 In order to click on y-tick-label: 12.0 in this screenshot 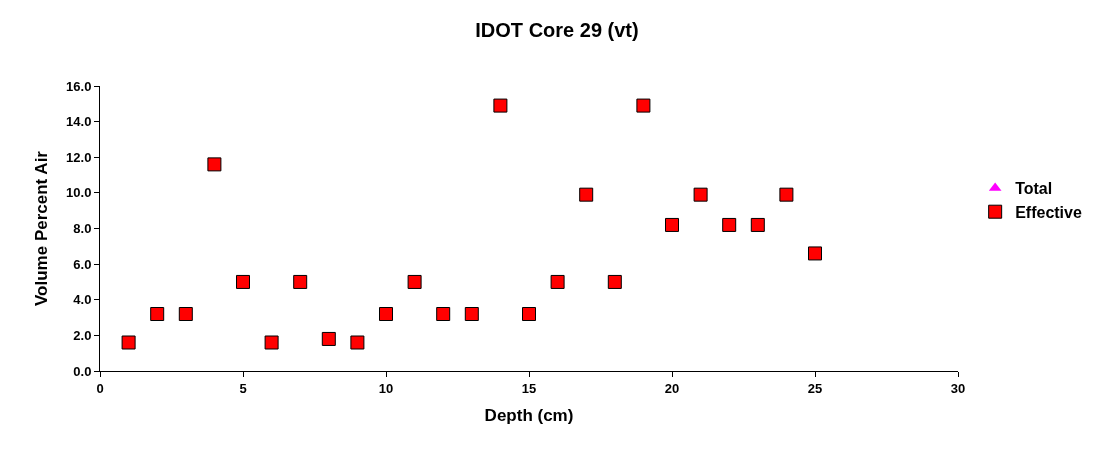, I will do `click(79, 157)`.